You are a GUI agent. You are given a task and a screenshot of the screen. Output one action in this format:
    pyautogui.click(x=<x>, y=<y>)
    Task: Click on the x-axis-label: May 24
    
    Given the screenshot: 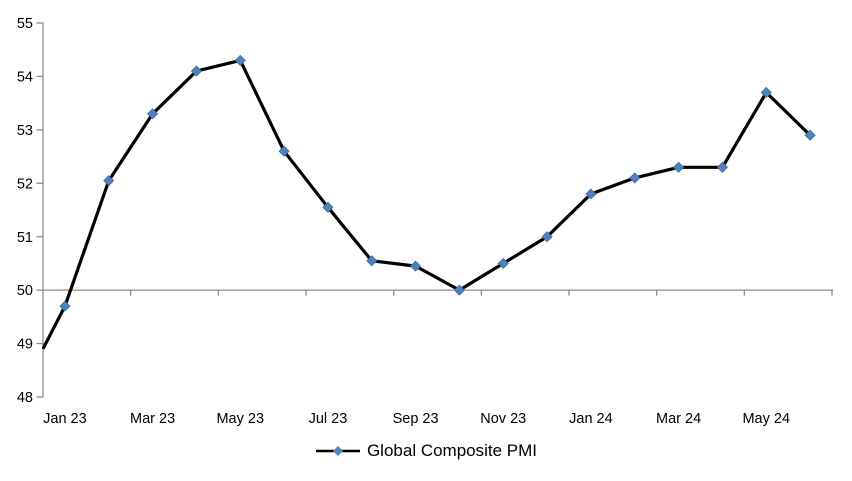 What is the action you would take?
    pyautogui.click(x=766, y=419)
    